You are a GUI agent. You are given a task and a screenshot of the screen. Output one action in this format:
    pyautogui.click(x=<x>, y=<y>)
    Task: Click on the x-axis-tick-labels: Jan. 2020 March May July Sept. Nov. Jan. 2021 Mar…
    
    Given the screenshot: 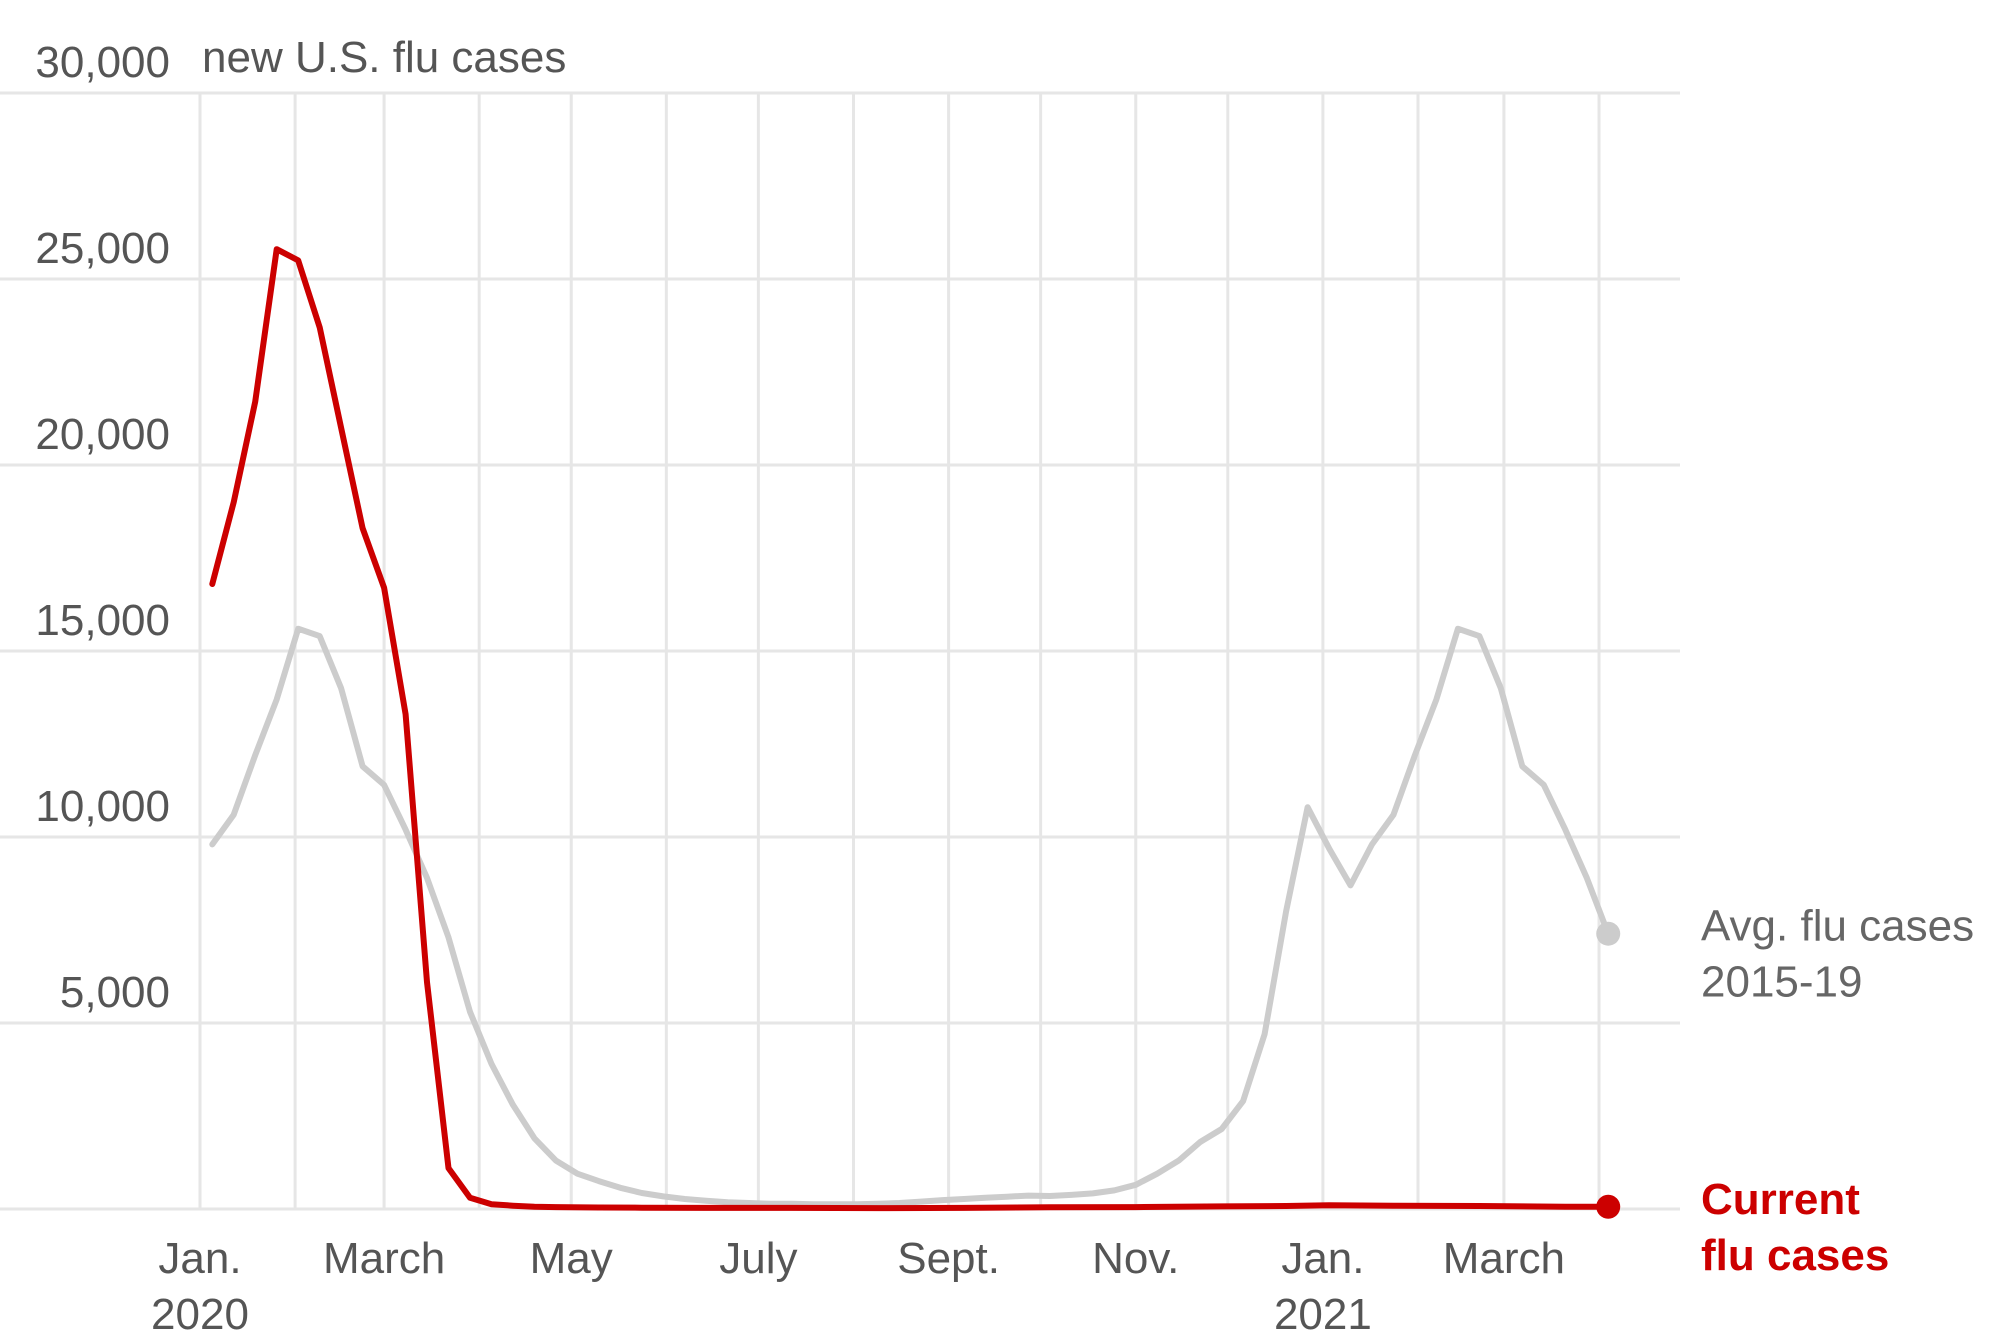 What is the action you would take?
    pyautogui.click(x=858, y=1282)
    